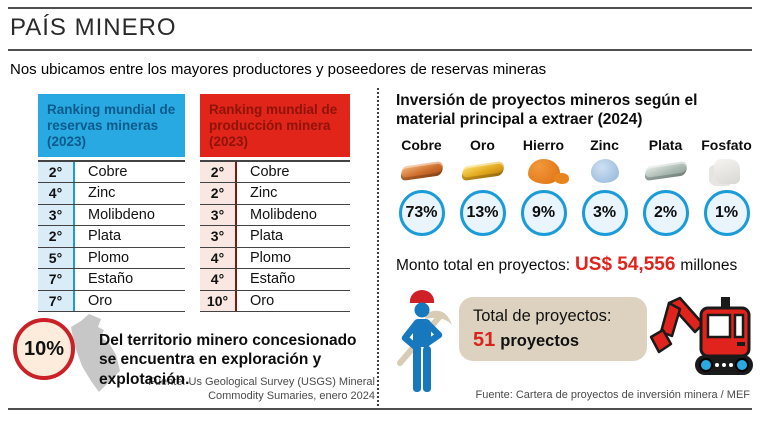  Describe the element at coordinates (543, 145) in the screenshot. I see `material-name: Hierro` at that location.